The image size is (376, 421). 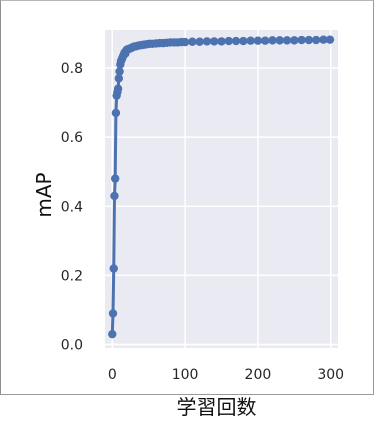 What do you see at coordinates (44, 194) in the screenshot?
I see `y-axis-label: mAP` at bounding box center [44, 194].